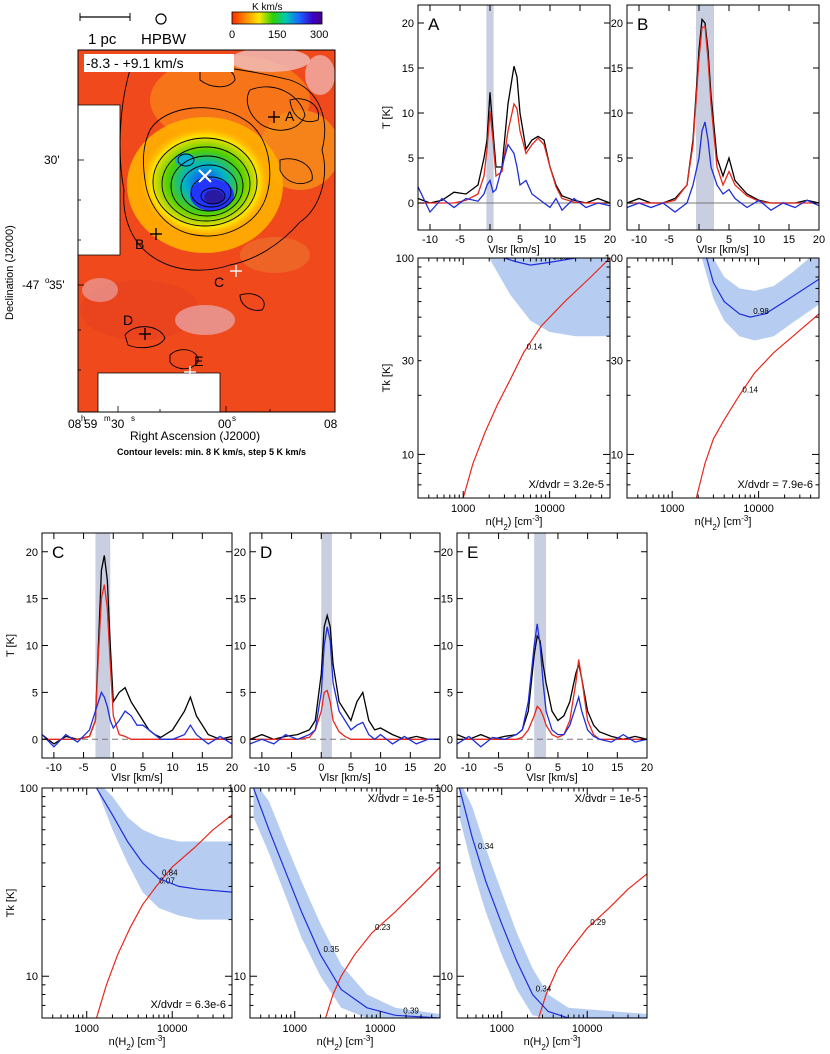  I want to click on y-tick-label: 30, so click(617, 362).